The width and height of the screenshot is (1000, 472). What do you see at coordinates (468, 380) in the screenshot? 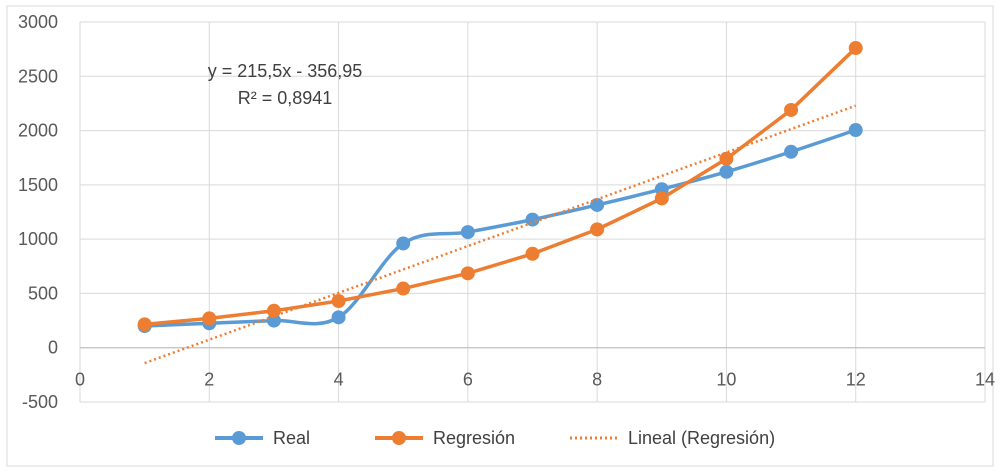
I see `x-tick-label: 6` at bounding box center [468, 380].